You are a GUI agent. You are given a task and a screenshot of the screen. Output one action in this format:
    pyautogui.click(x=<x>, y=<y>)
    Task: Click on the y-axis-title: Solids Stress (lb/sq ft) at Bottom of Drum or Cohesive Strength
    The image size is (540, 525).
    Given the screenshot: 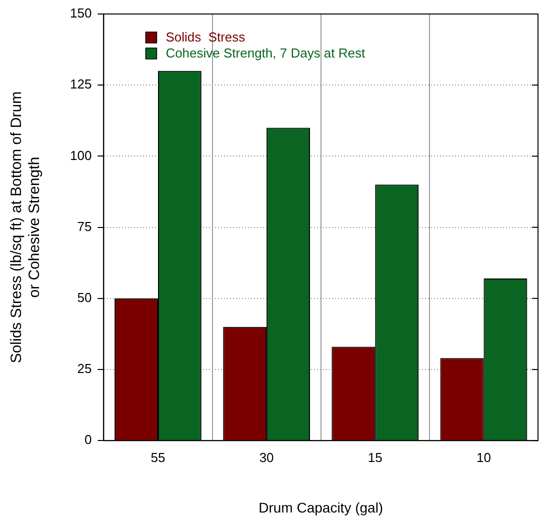 What is the action you would take?
    pyautogui.click(x=26, y=227)
    